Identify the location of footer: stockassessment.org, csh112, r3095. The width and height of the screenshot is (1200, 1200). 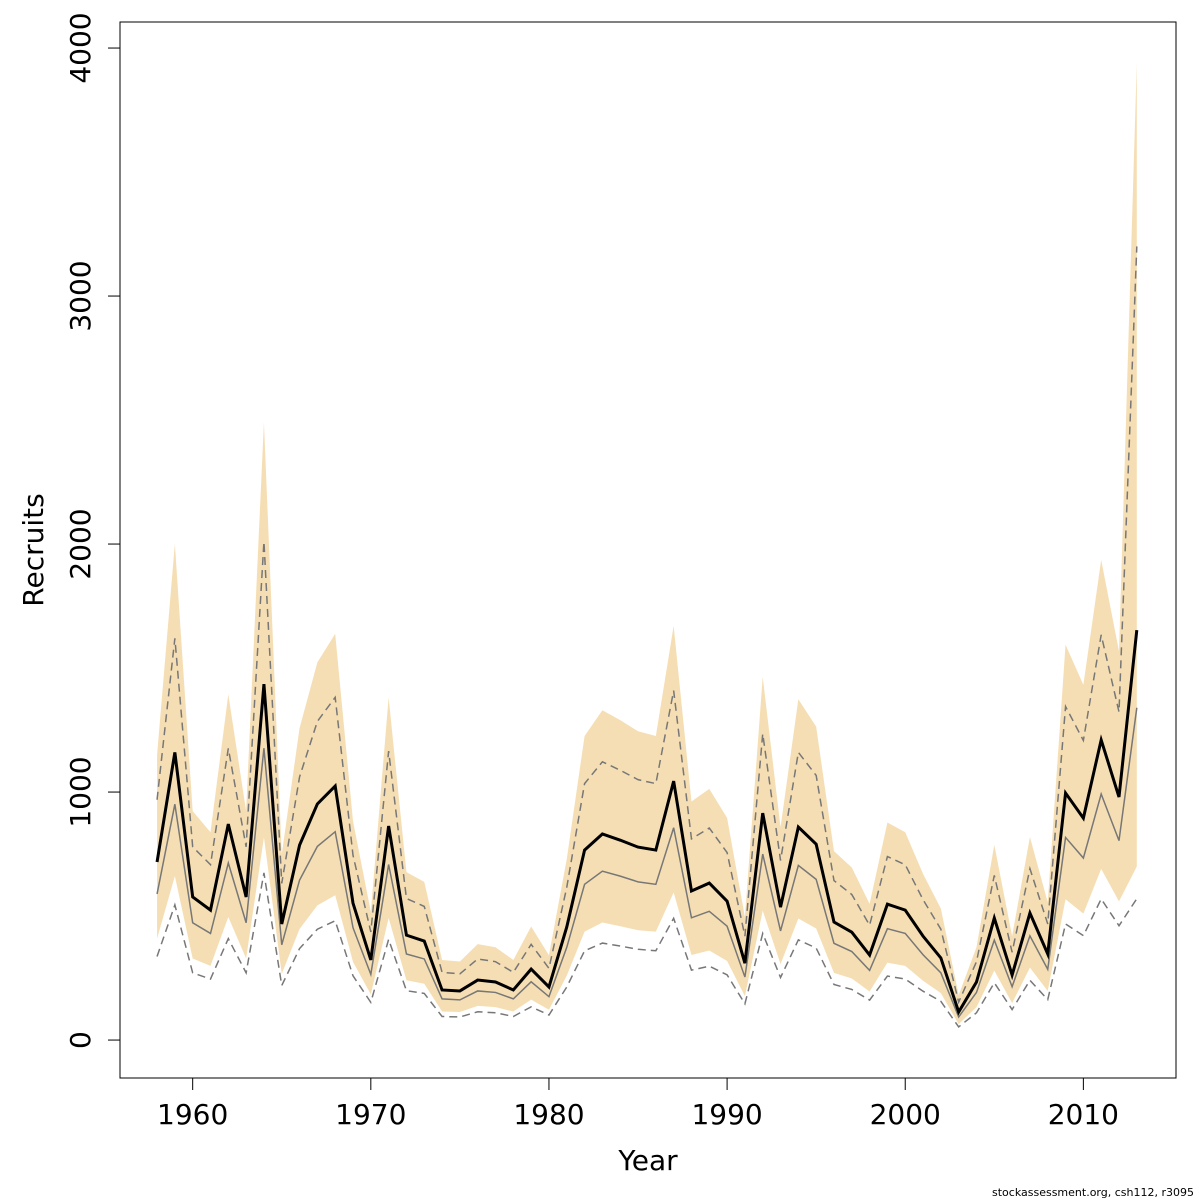
(1093, 1192).